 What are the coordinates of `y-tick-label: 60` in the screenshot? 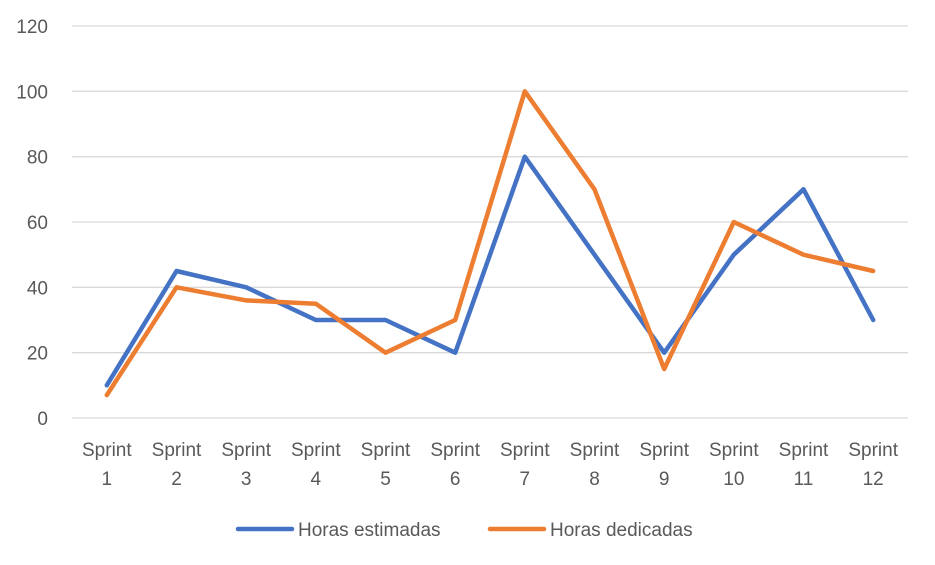 It's located at (37, 223).